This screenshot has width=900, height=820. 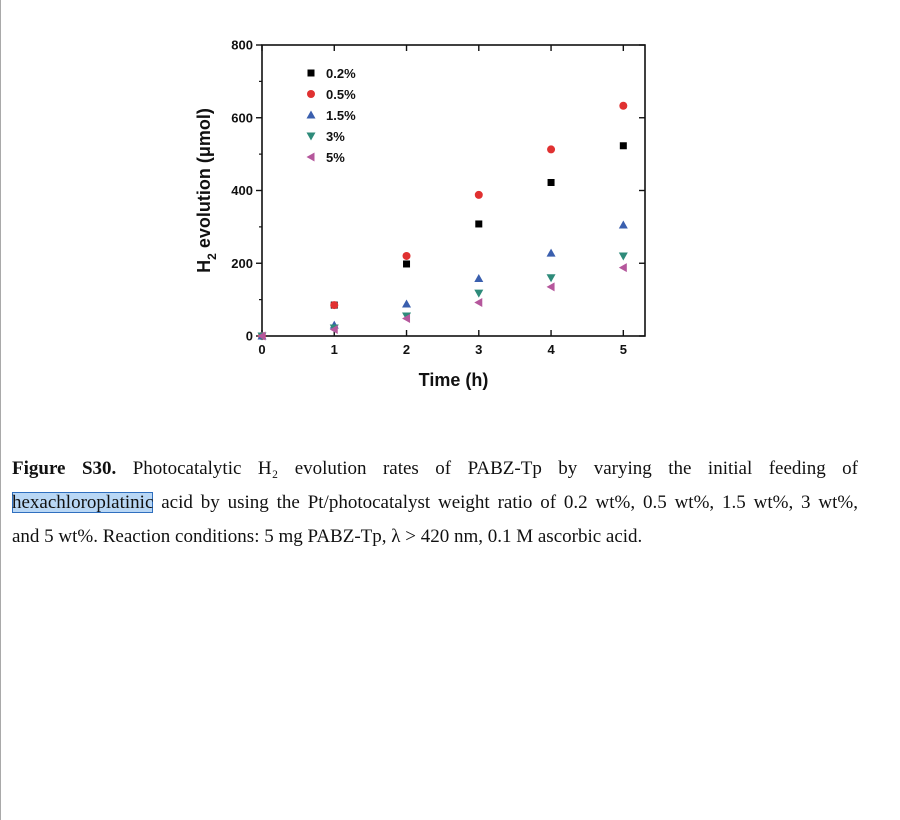 I want to click on legend-label: 3%, so click(x=335, y=136).